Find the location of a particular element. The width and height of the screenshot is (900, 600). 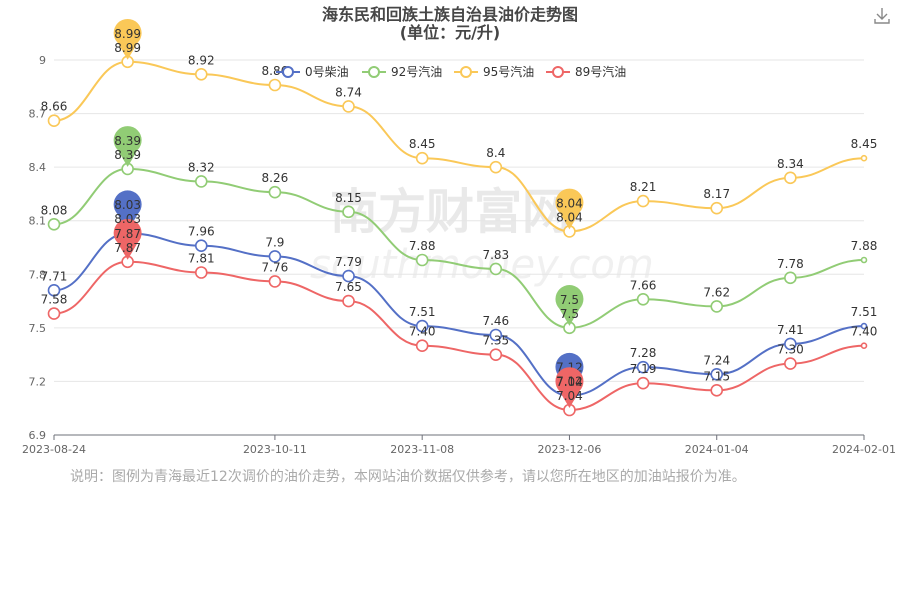

x-tick-label: 2024-01-04 is located at coordinates (717, 449).